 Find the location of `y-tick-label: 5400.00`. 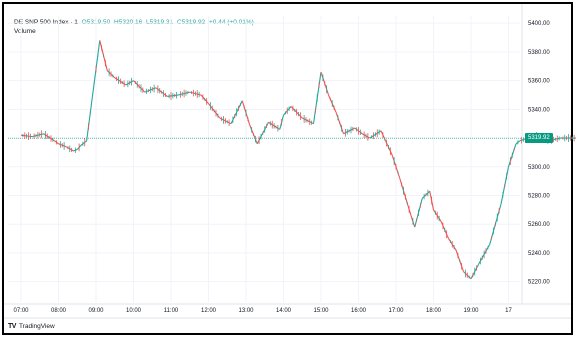

y-tick-label: 5400.00 is located at coordinates (539, 24).